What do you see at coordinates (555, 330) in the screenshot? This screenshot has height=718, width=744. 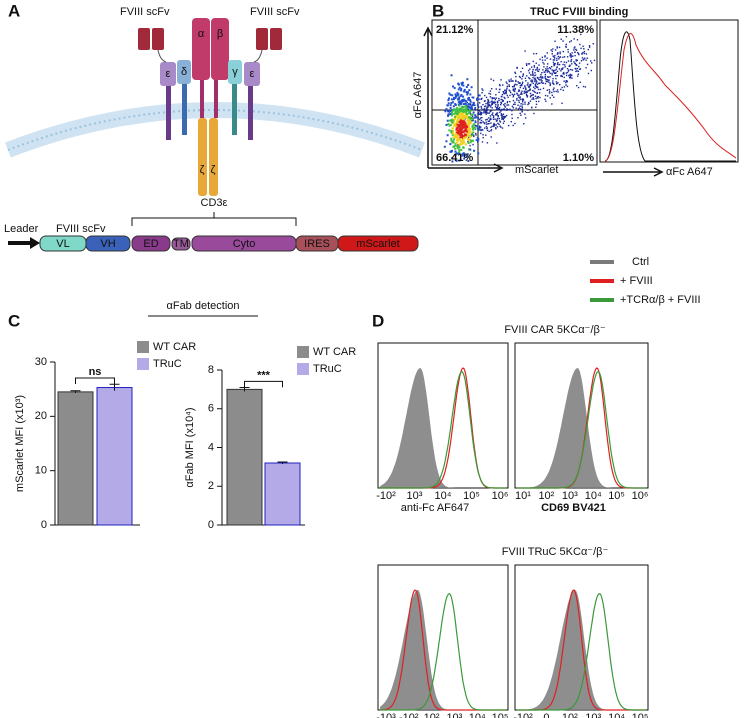 I see `group-title: FVIII CAR 5KCα⁻/β⁻` at bounding box center [555, 330].